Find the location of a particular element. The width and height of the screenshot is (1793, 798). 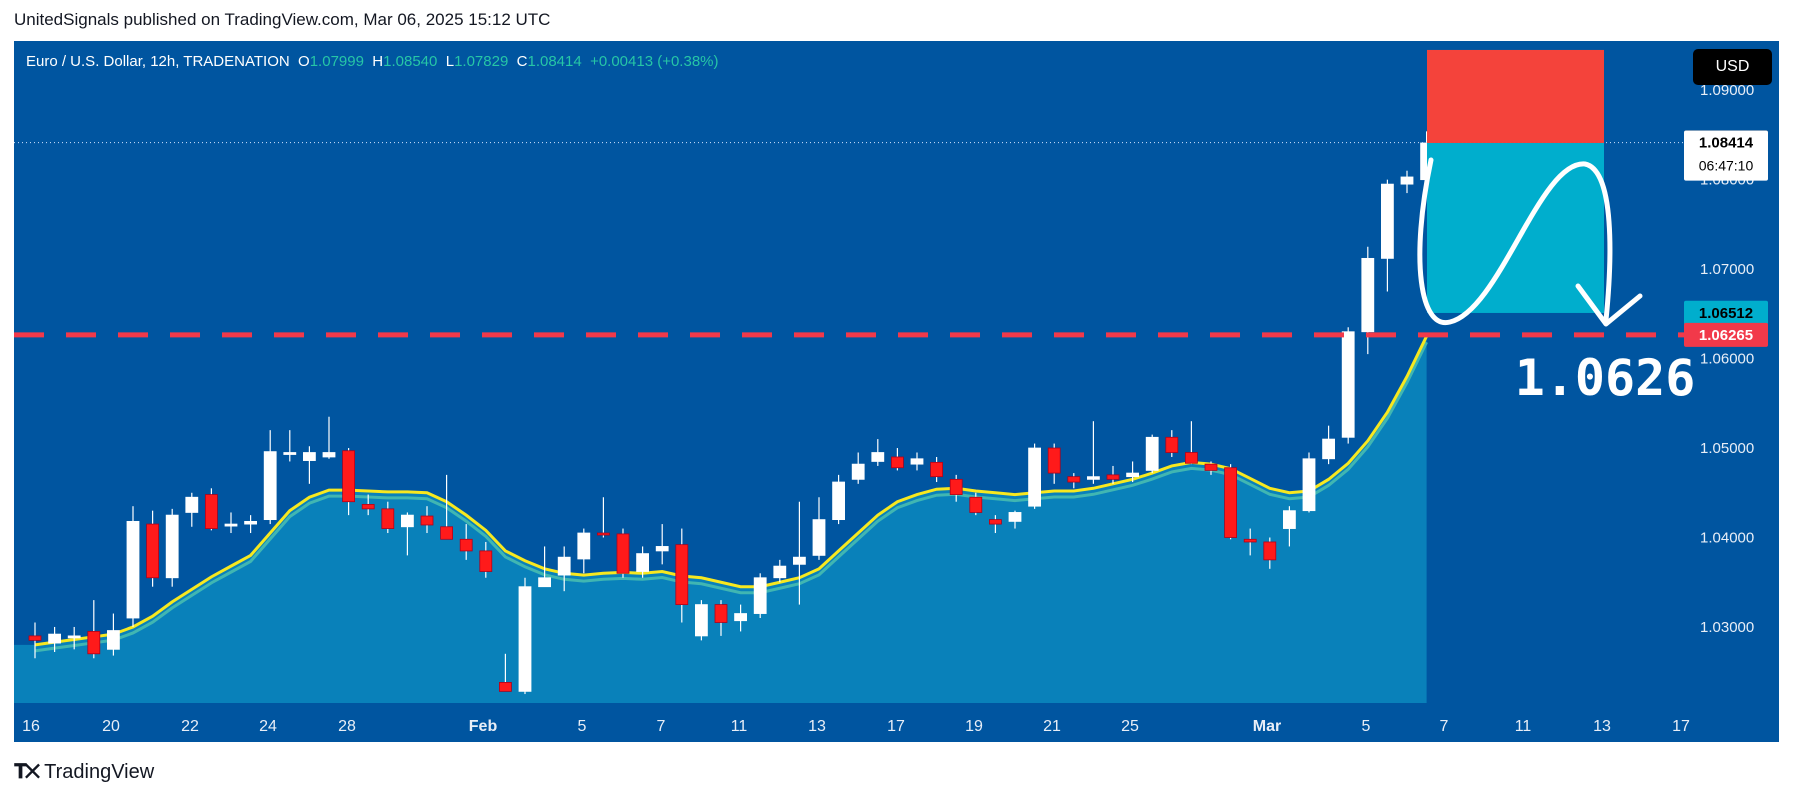

y-tick-label: 1.05000 is located at coordinates (1727, 448).